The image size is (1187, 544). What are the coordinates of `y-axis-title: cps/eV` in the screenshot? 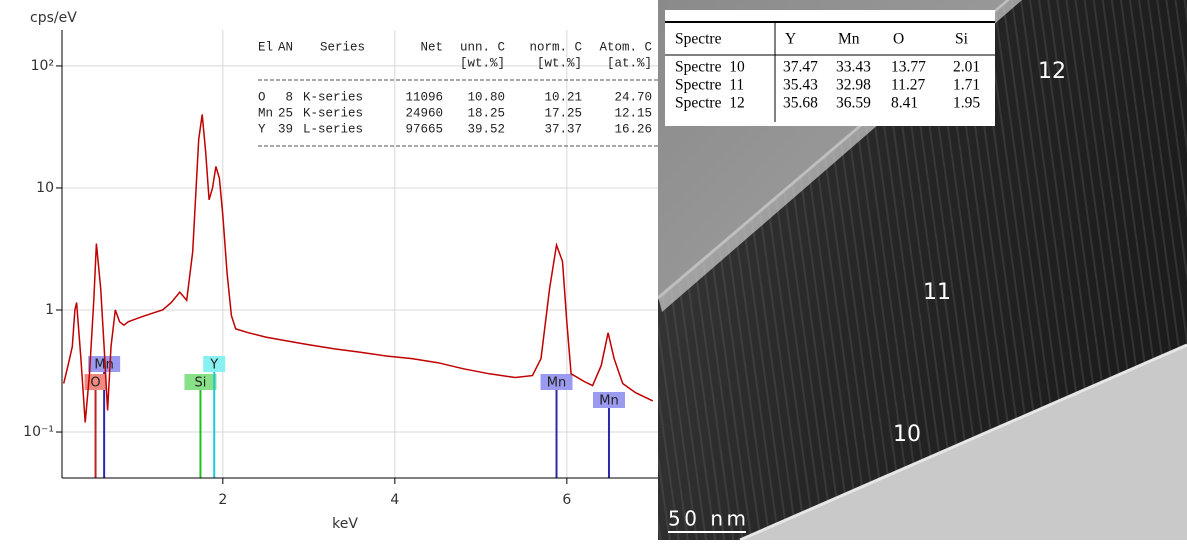 It's located at (53, 18).